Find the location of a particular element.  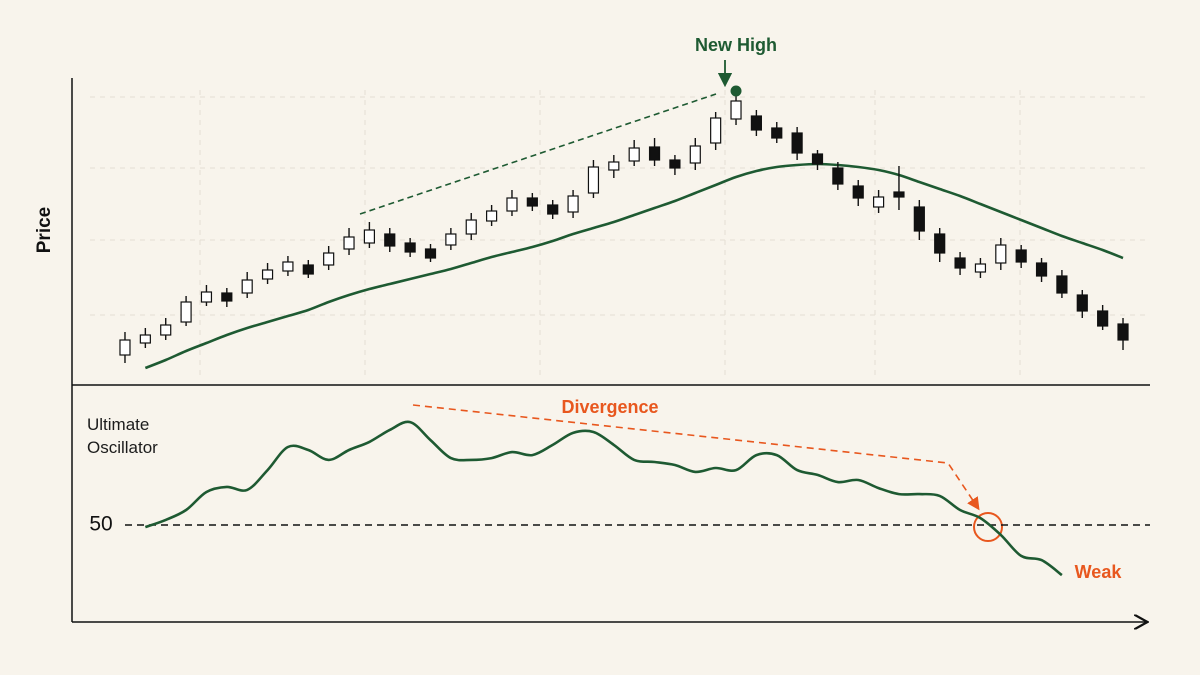

annotation: Weak is located at coordinates (1099, 572).